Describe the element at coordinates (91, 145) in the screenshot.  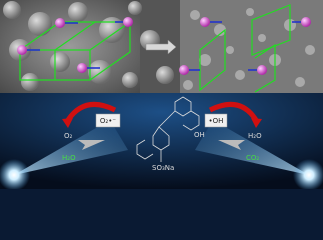
I see `grey-arrow-left` at that location.